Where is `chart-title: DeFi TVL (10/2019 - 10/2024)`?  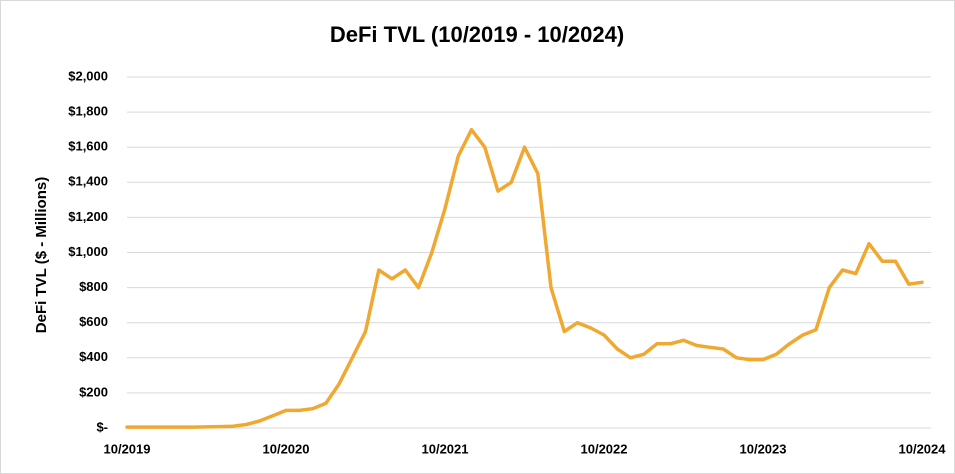
chart-title: DeFi TVL (10/2019 - 10/2024) is located at coordinates (477, 34).